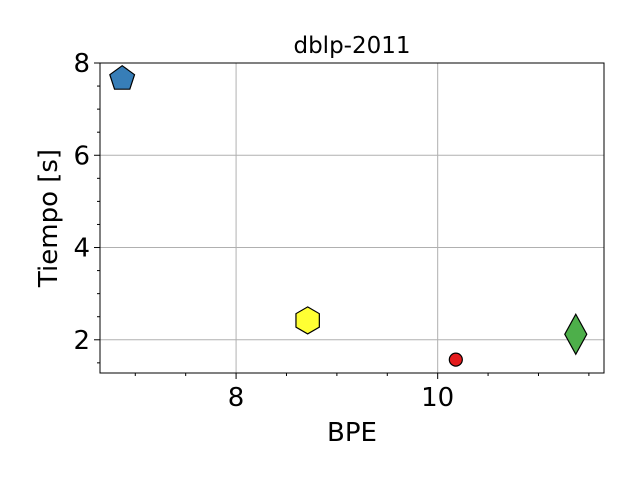 The width and height of the screenshot is (640, 480). Describe the element at coordinates (81, 341) in the screenshot. I see `y-tick-label: 2` at that location.